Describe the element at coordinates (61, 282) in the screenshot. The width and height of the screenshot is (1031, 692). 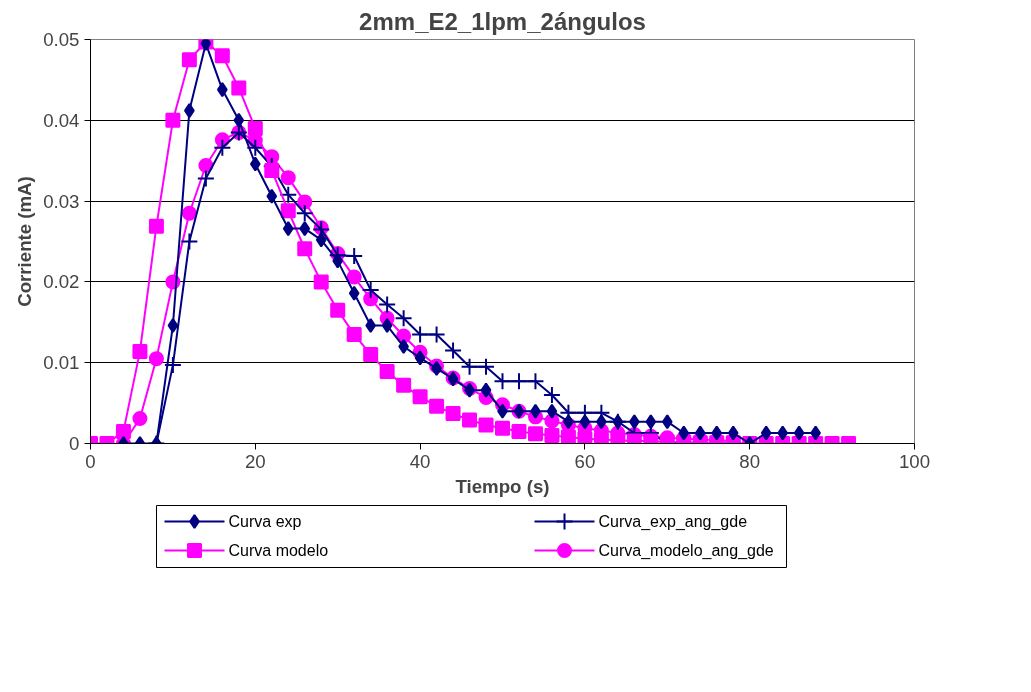
I see `y-tick-label: 0.02` at that location.